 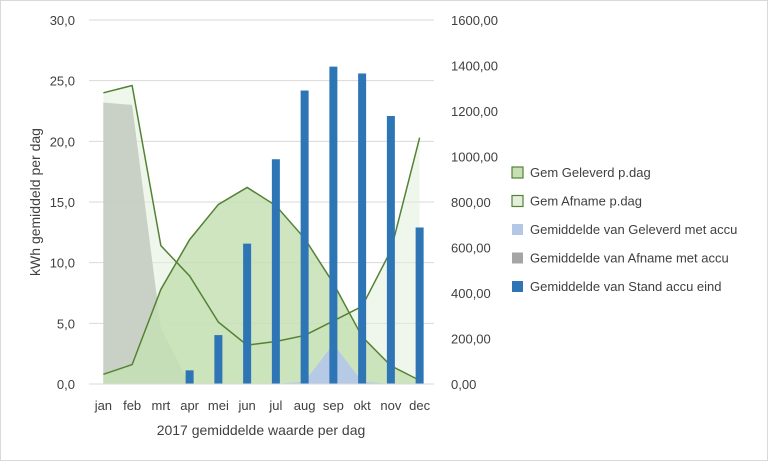 What do you see at coordinates (218, 405) in the screenshot?
I see `x-tick-label: mei` at bounding box center [218, 405].